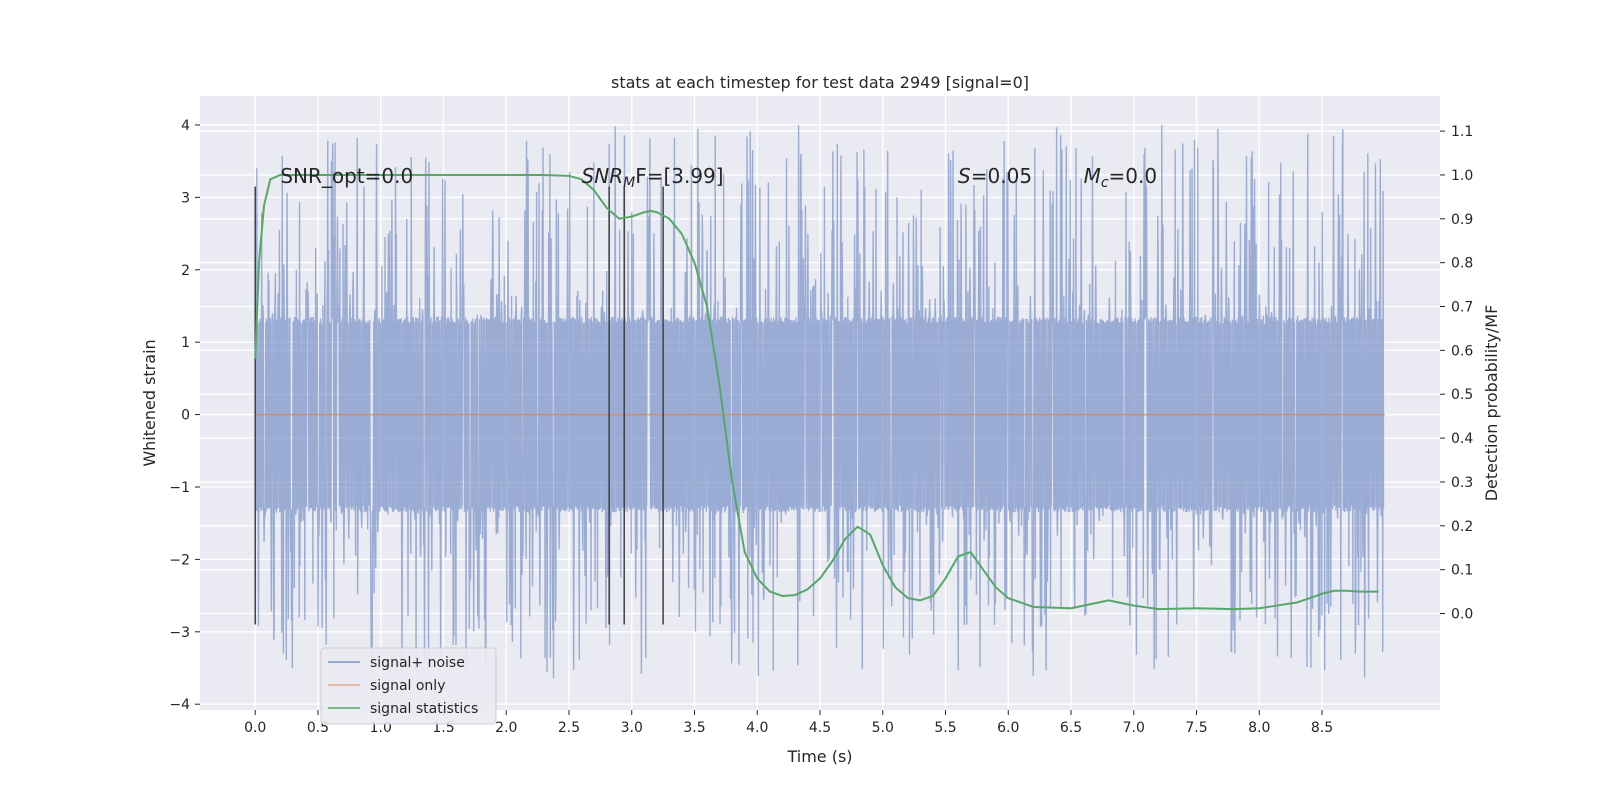  What do you see at coordinates (149, 402) in the screenshot?
I see `y-axis-label: Whitened strain` at bounding box center [149, 402].